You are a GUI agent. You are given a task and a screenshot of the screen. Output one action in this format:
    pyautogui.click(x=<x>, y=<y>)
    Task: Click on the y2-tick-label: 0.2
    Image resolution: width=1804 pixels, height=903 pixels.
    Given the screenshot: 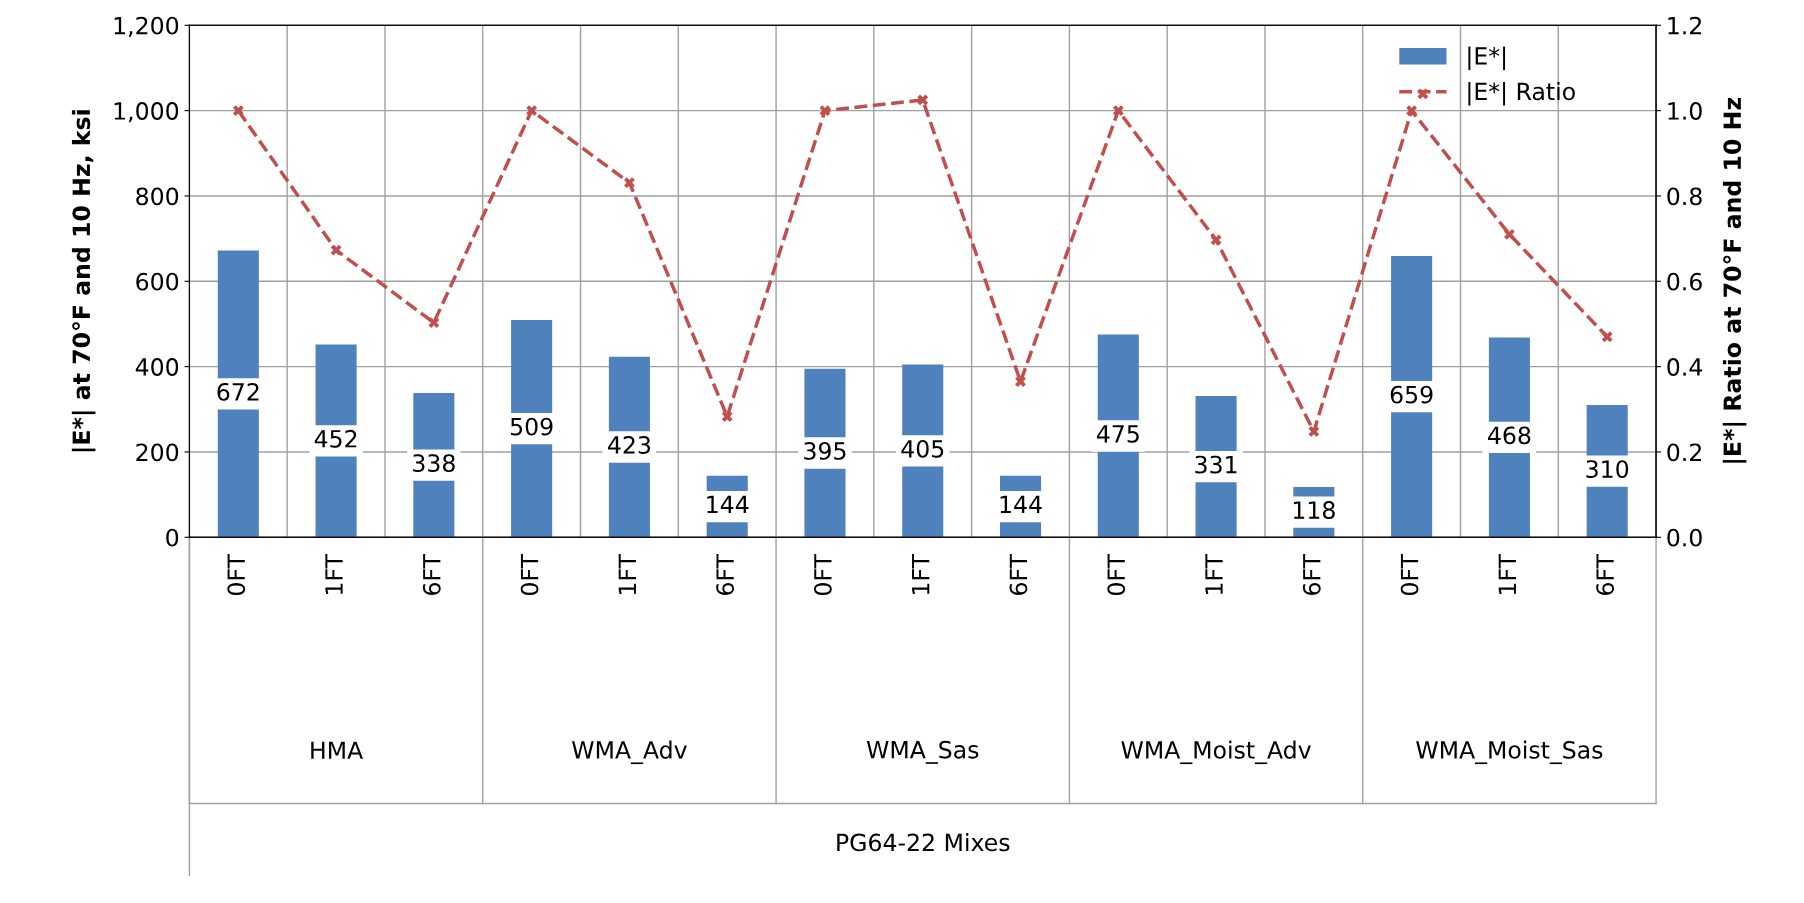 What is the action you would take?
    pyautogui.click(x=1684, y=452)
    